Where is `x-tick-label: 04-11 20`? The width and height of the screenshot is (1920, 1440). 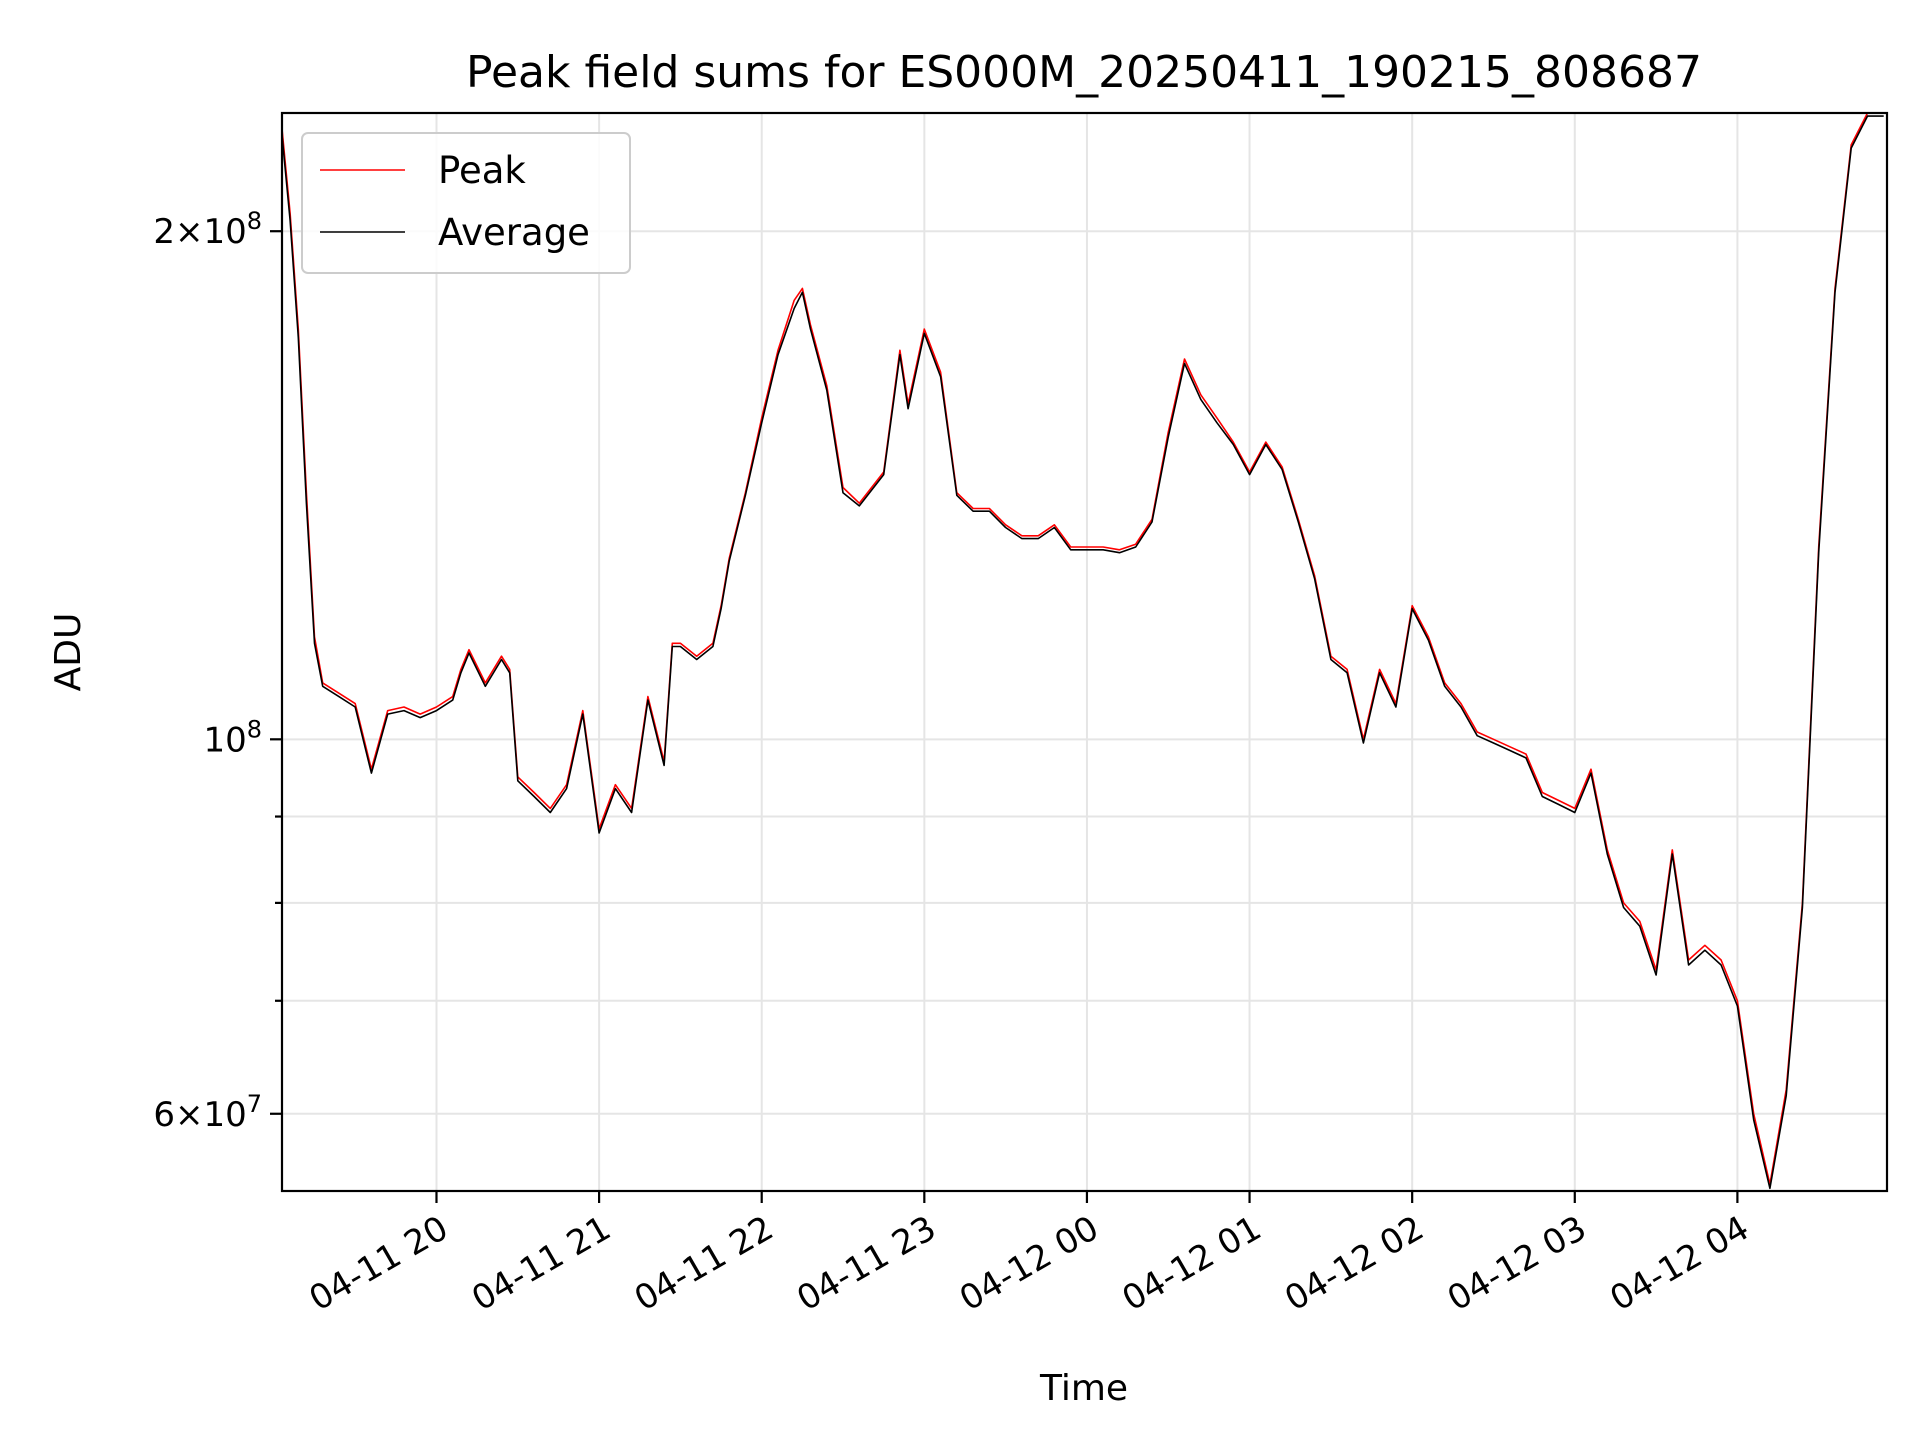
x-tick-label: 04-11 20 is located at coordinates (379, 1263).